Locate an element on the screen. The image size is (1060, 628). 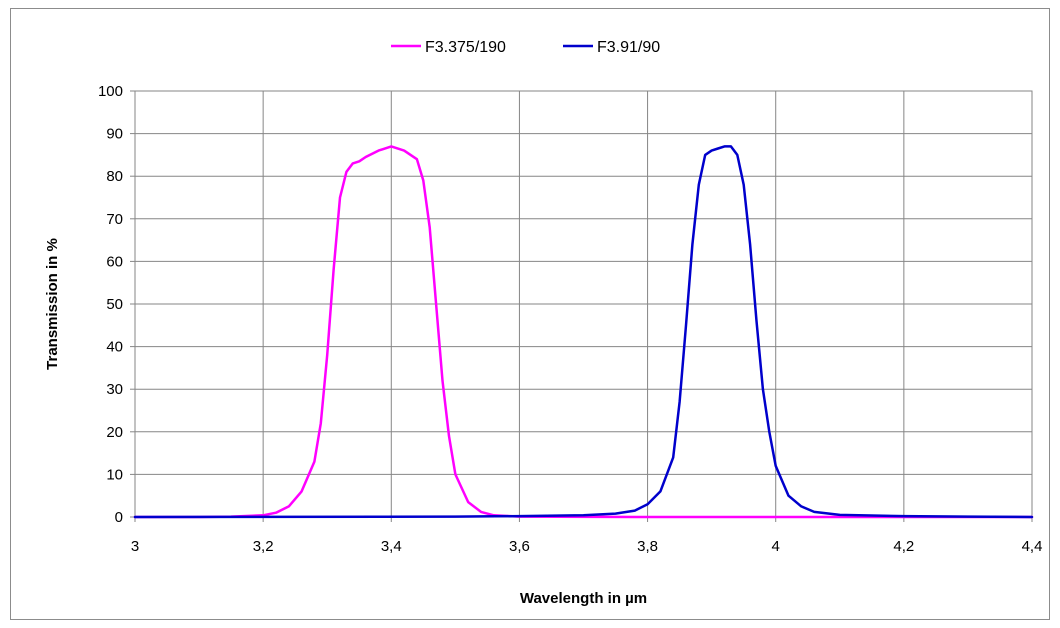
y-tick-label: 10 is located at coordinates (114, 474).